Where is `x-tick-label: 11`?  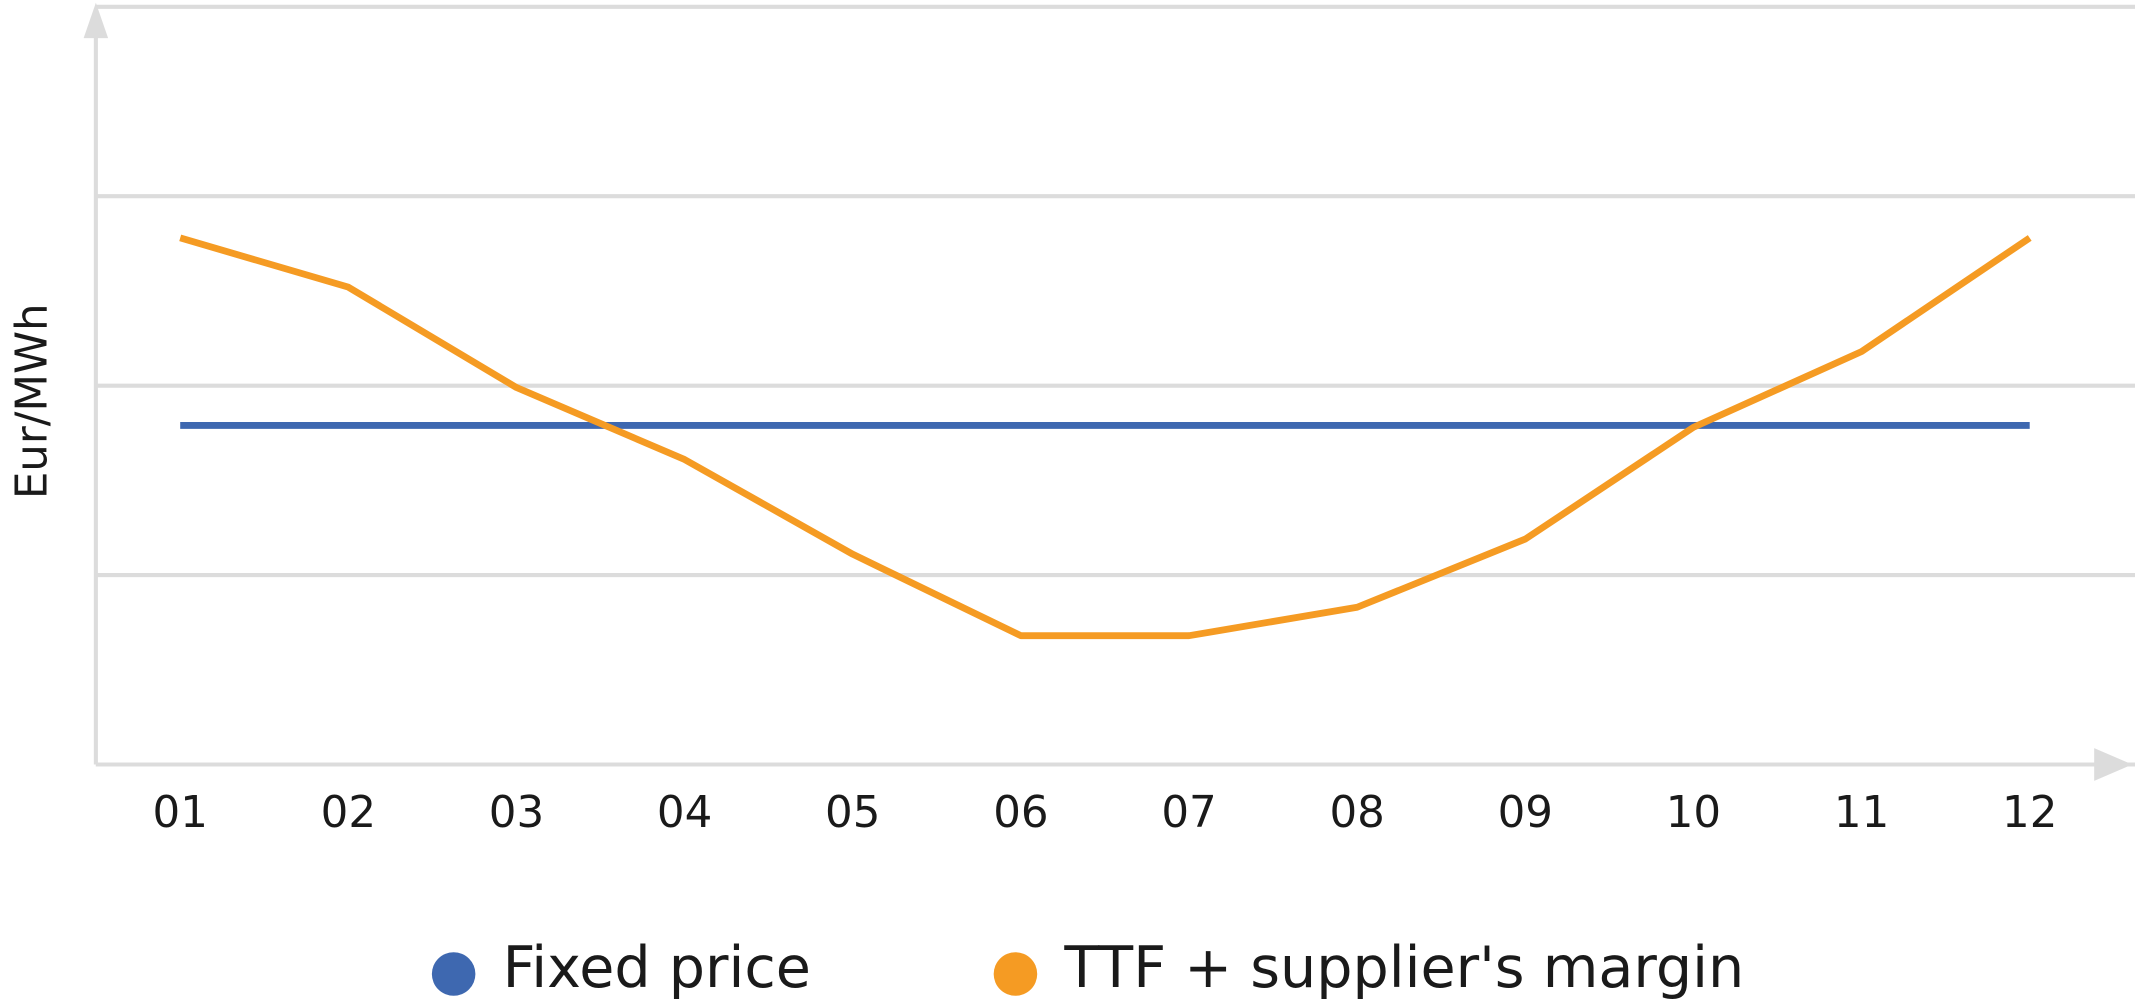
x-tick-label: 11 is located at coordinates (1861, 813).